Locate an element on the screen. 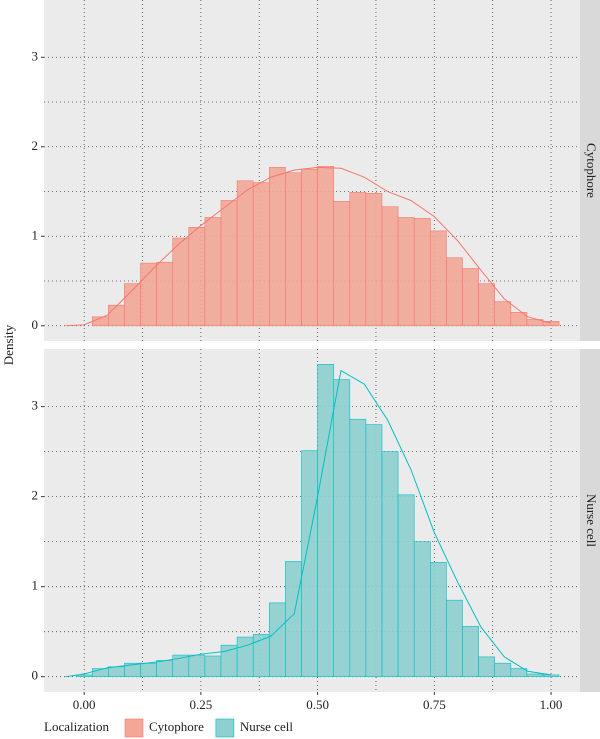 The image size is (600, 739). x-tick-label: 0.25 is located at coordinates (201, 704).